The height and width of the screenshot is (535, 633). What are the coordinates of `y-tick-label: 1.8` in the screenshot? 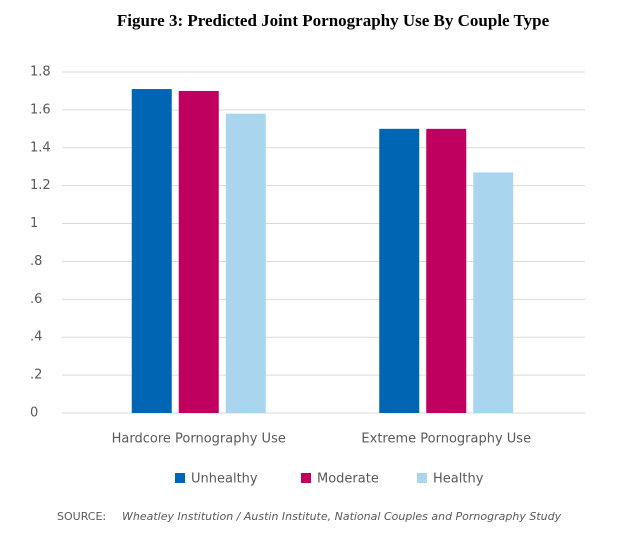 It's located at (40, 72).